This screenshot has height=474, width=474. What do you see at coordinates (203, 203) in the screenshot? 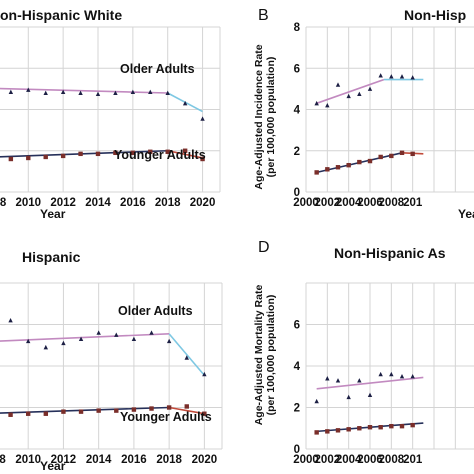
I see `panel-a-x-tick-label: 2020` at bounding box center [203, 203].